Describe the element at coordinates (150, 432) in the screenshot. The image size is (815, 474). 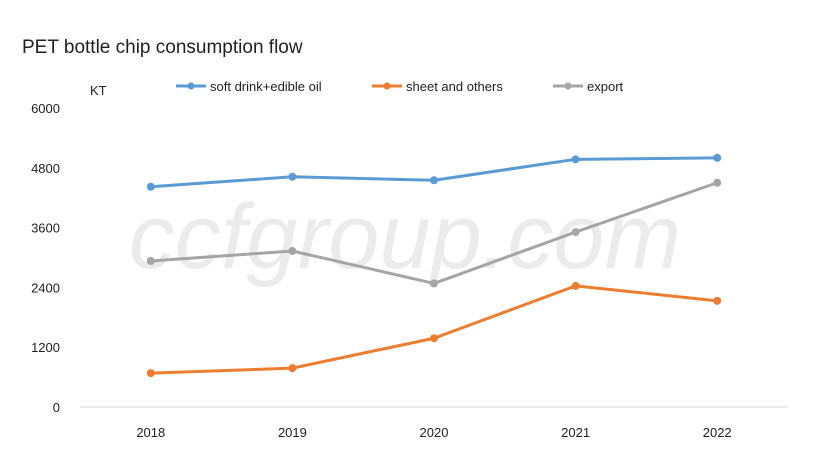
I see `x-tick-label: 2018` at that location.